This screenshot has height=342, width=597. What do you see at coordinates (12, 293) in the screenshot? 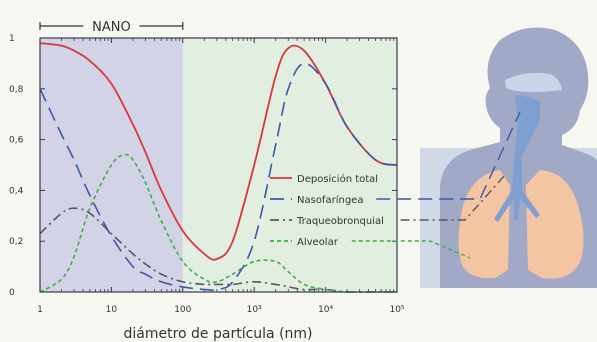
I see `y-tick-label: 0` at bounding box center [12, 293].